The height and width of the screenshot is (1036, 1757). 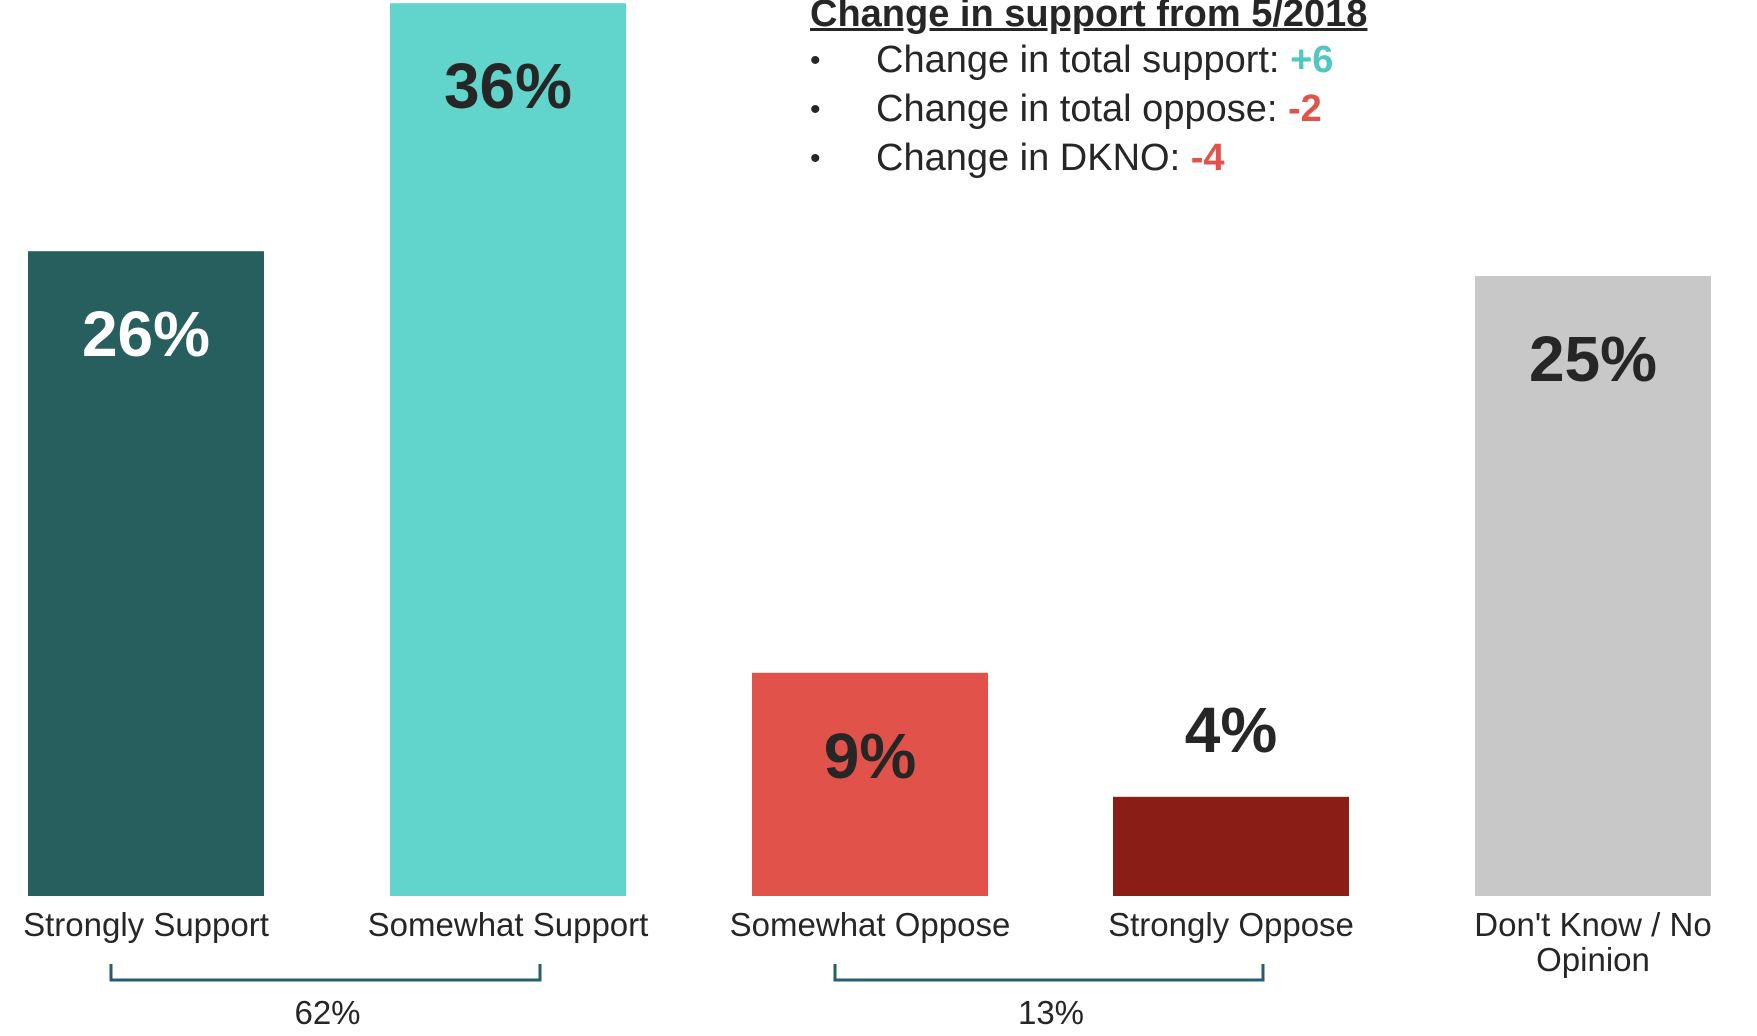 I want to click on change-item-oppose: • Change in total oppose: -2, so click(x=1260, y=109).